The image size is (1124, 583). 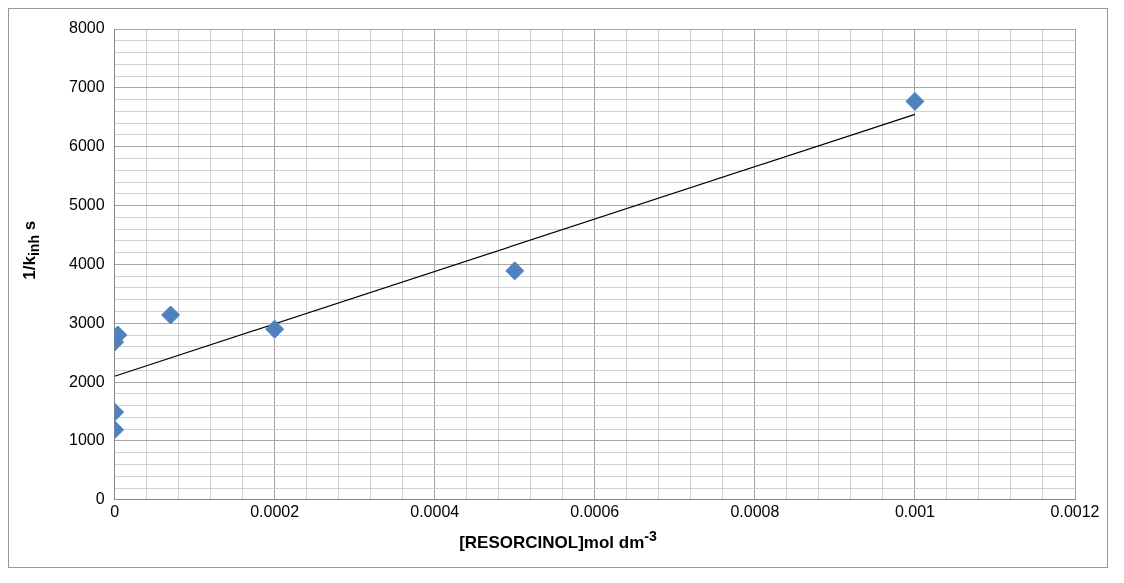 I want to click on y-tick-label: 3000, so click(x=87, y=322).